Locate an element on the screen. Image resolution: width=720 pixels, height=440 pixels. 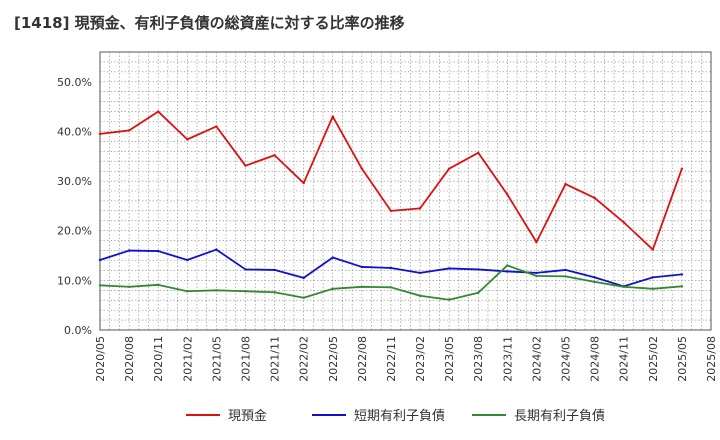
x-tick-label: 2021/02 is located at coordinates (187, 359).